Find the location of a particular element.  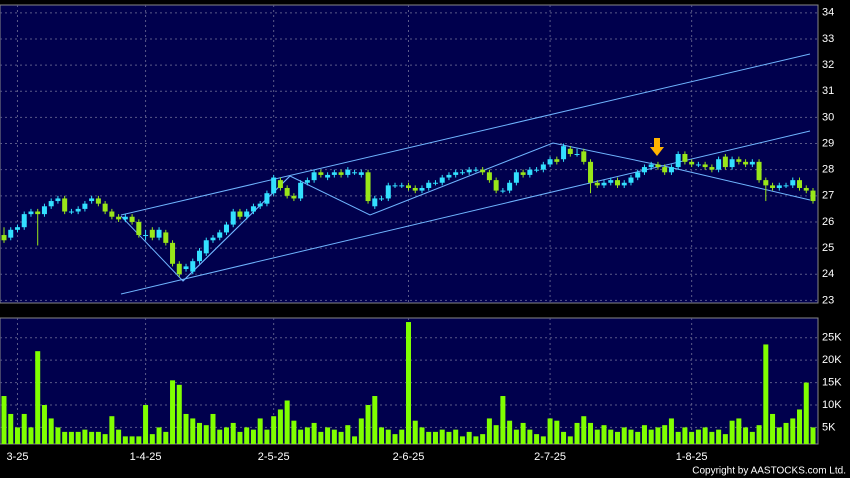

y-tick-label: 30 is located at coordinates (828, 117).